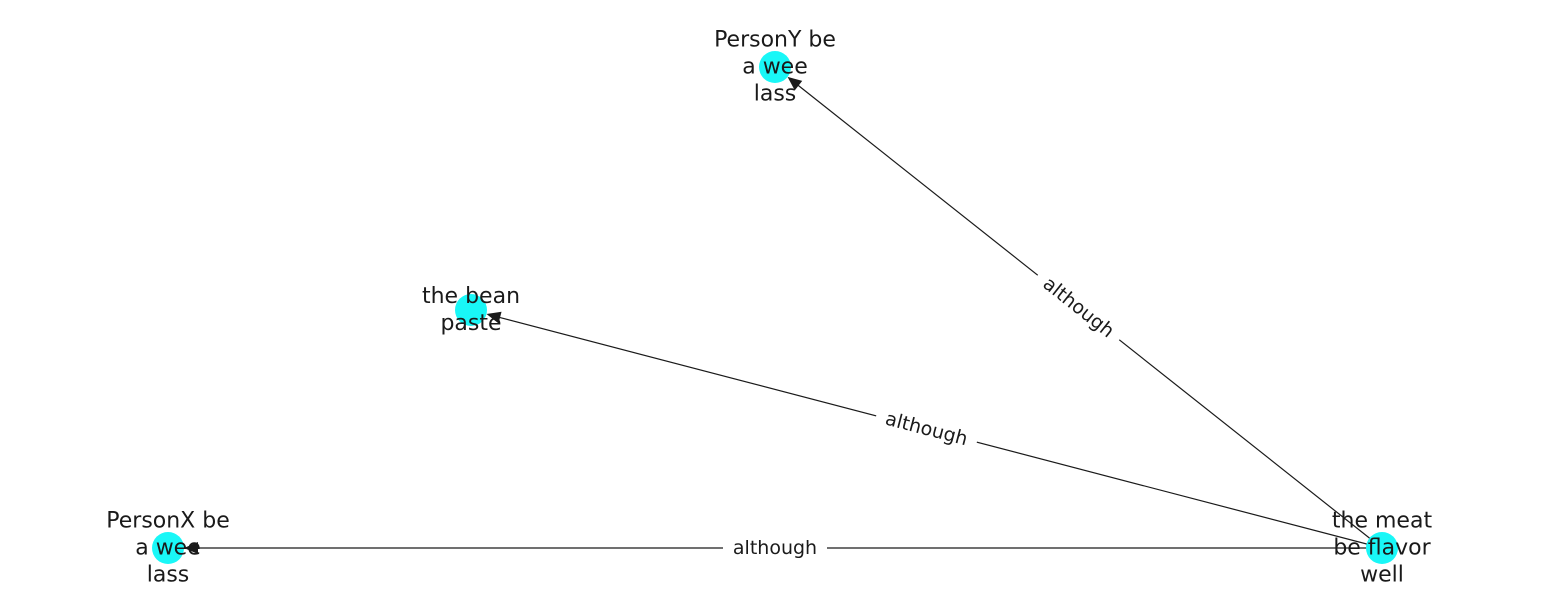 This screenshot has width=1550, height=616. I want to click on node-label: PersonY be a wee lass, so click(775, 67).